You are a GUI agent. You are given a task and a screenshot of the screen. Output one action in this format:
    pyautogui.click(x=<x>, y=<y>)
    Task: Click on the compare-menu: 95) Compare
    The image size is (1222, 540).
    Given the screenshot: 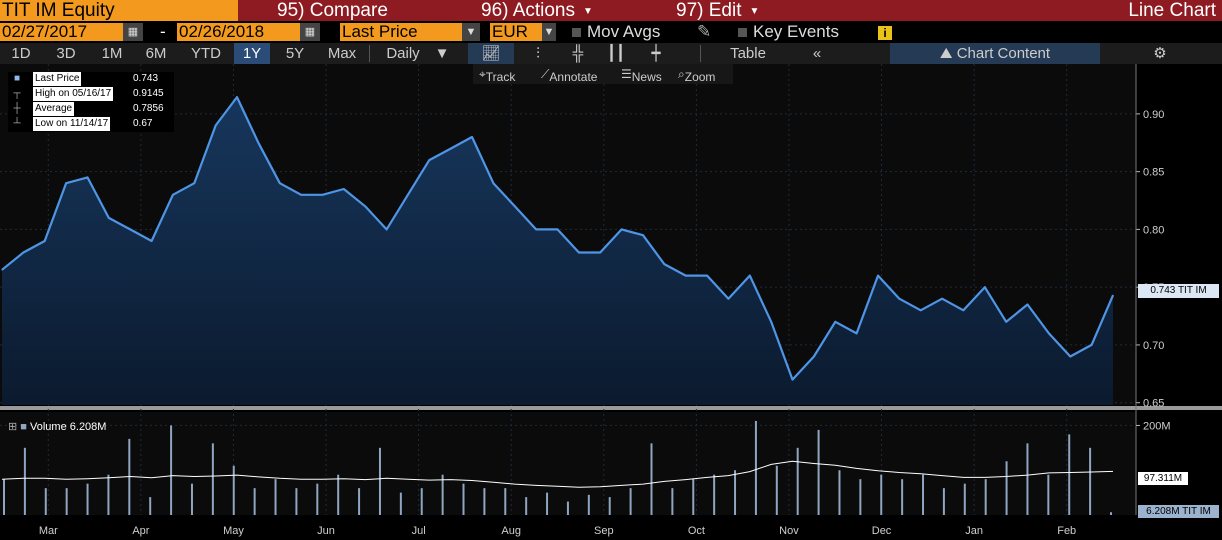 What is the action you would take?
    pyautogui.click(x=332, y=10)
    